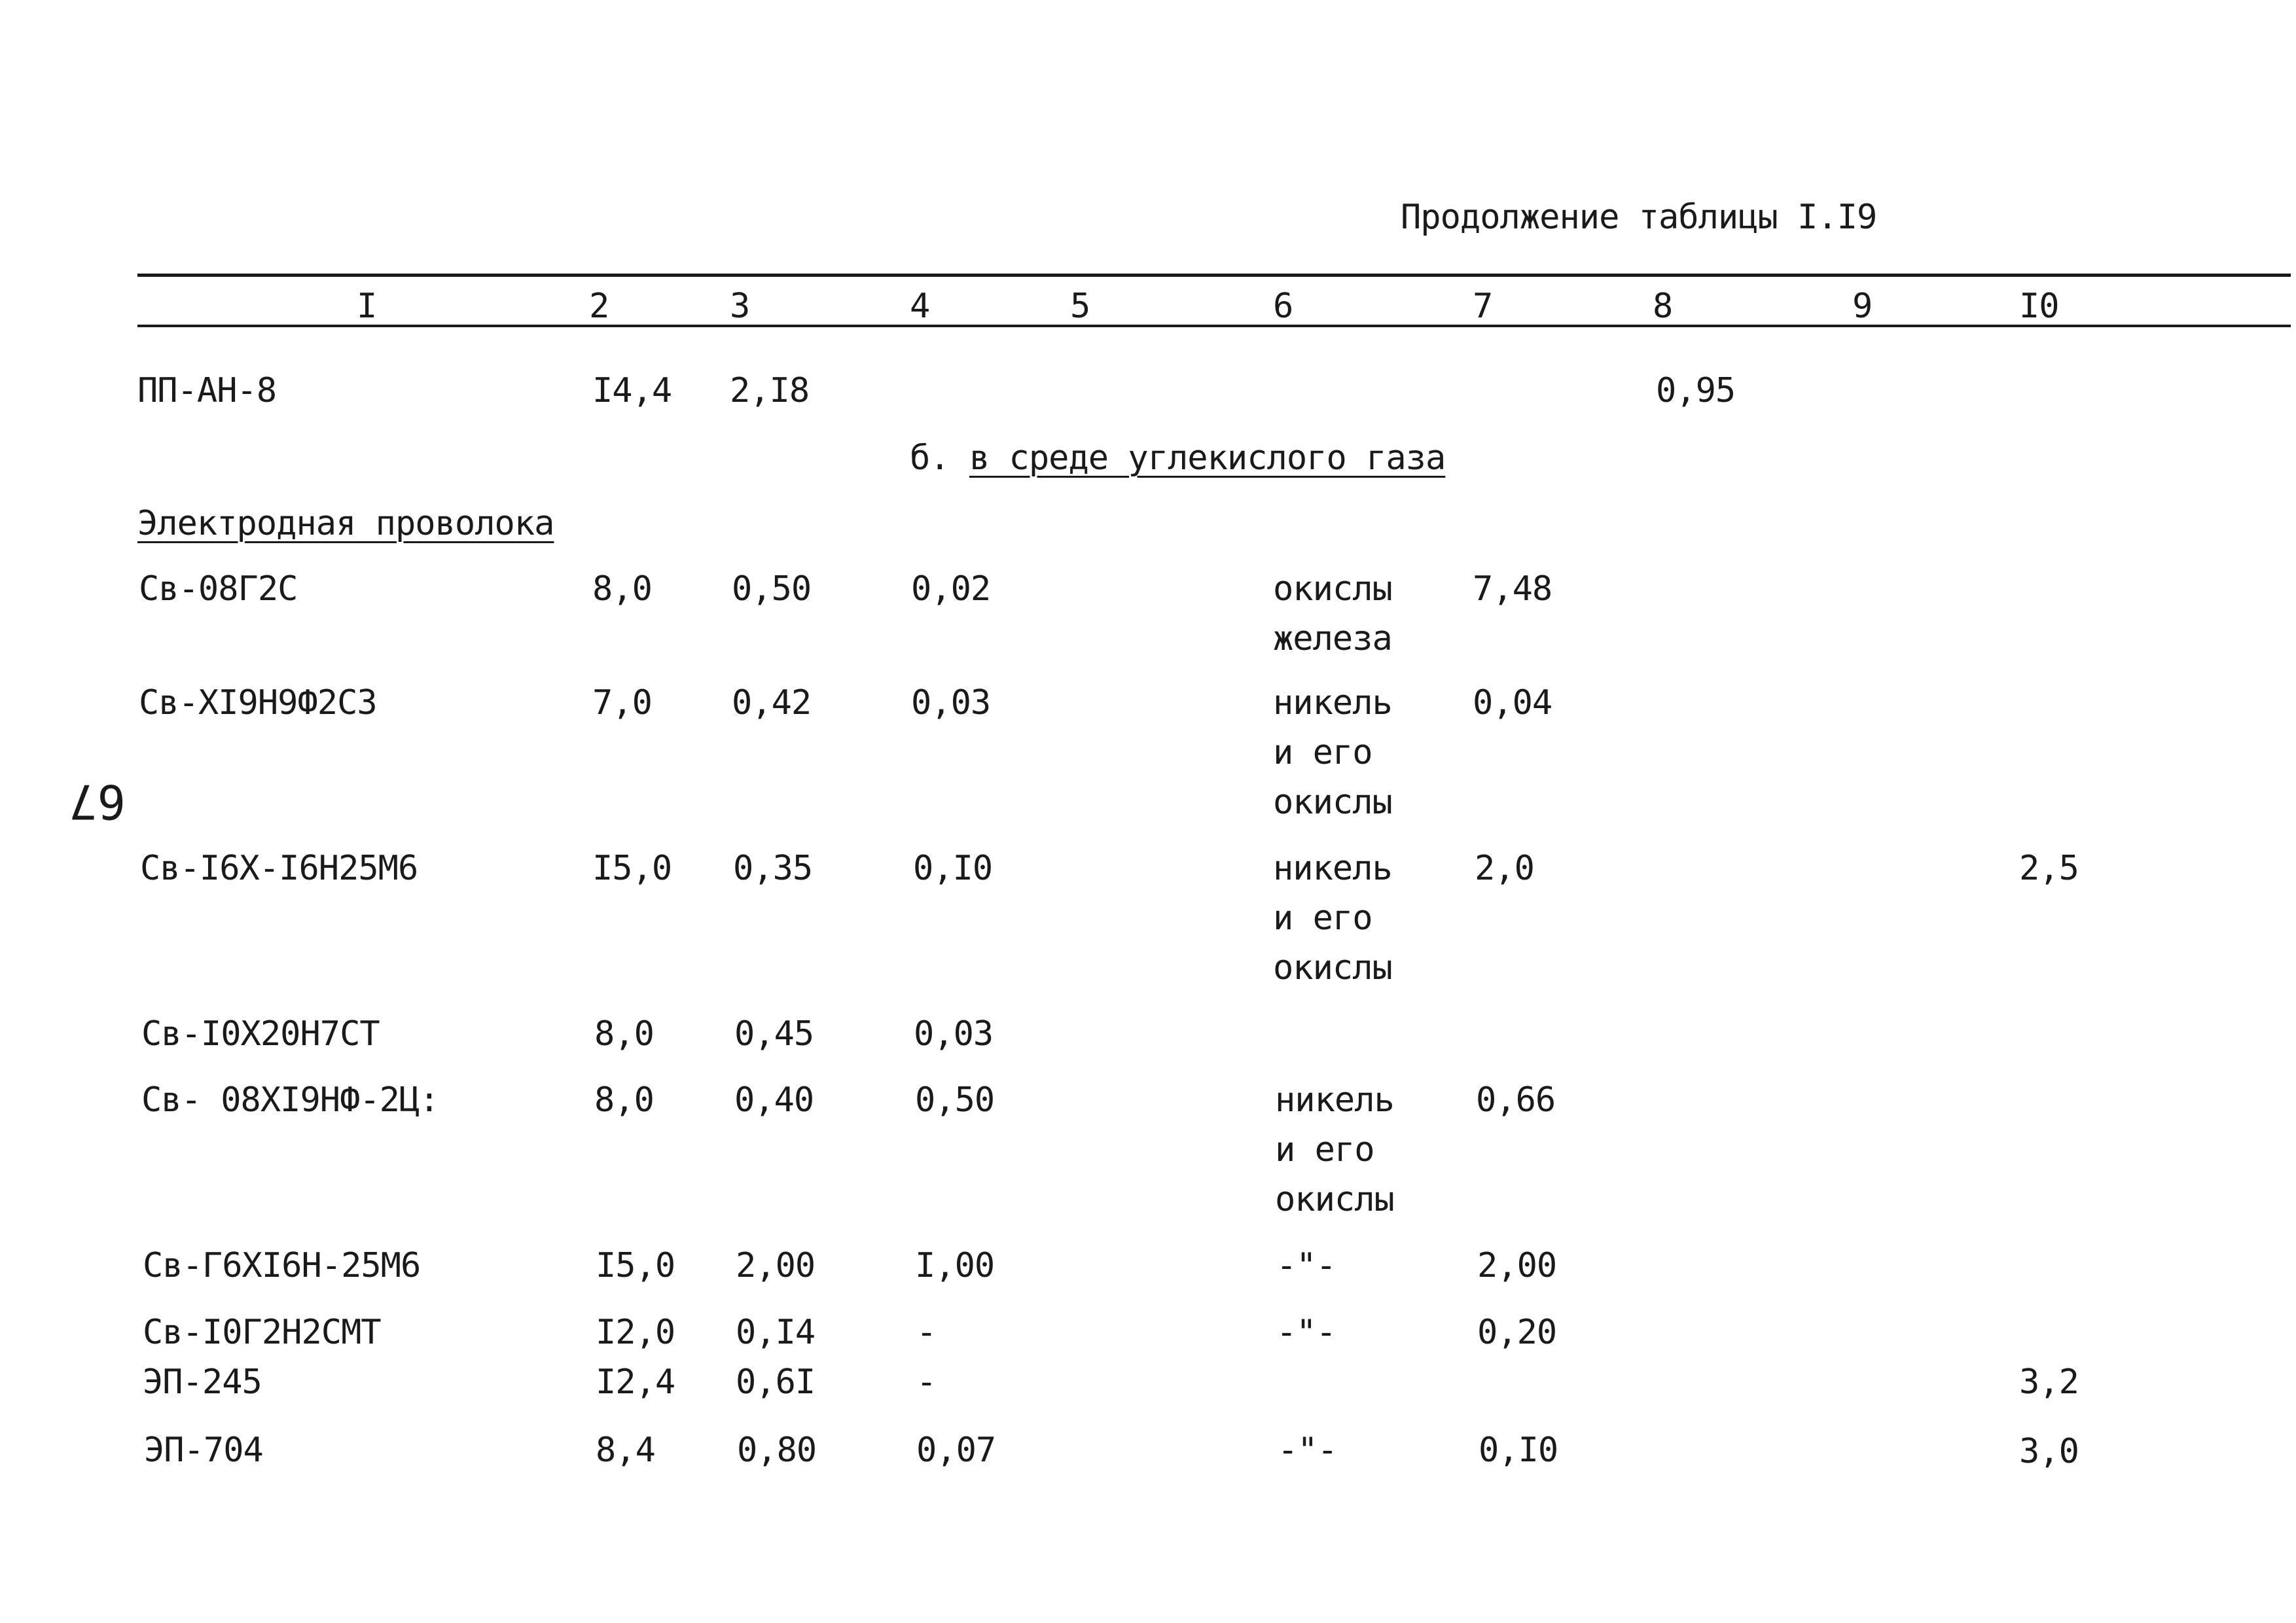 The image size is (2296, 1623). What do you see at coordinates (951, 703) in the screenshot?
I see `cell-r2-c4: 0,03` at bounding box center [951, 703].